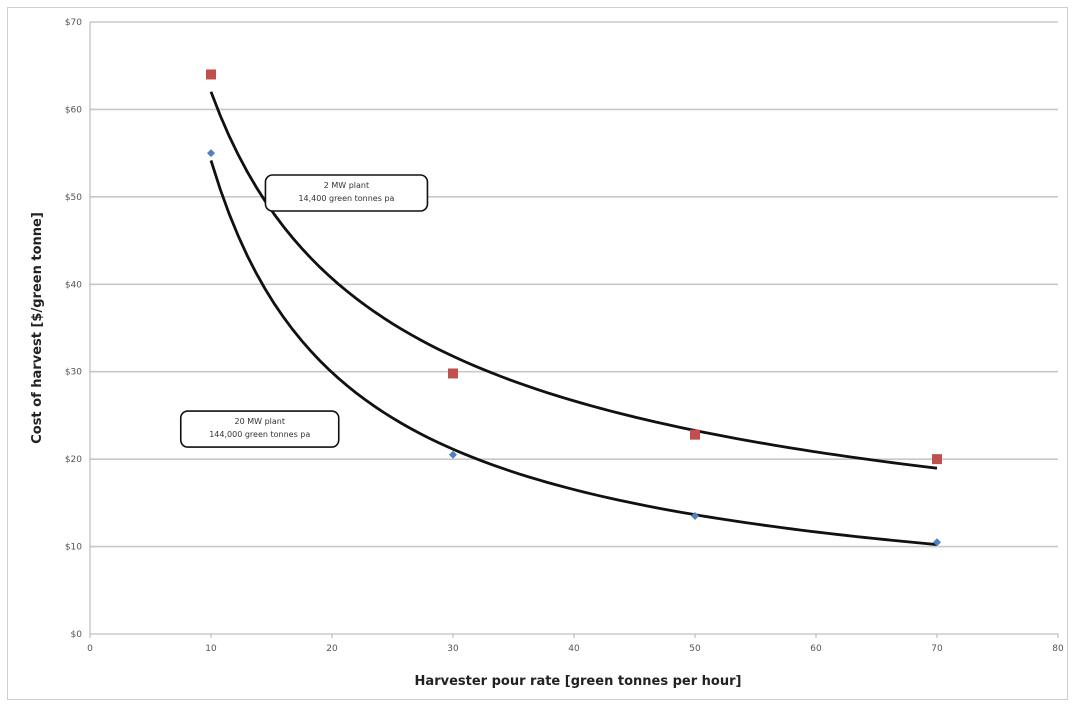  I want to click on callout-label: 20 MW plant, so click(260, 421).